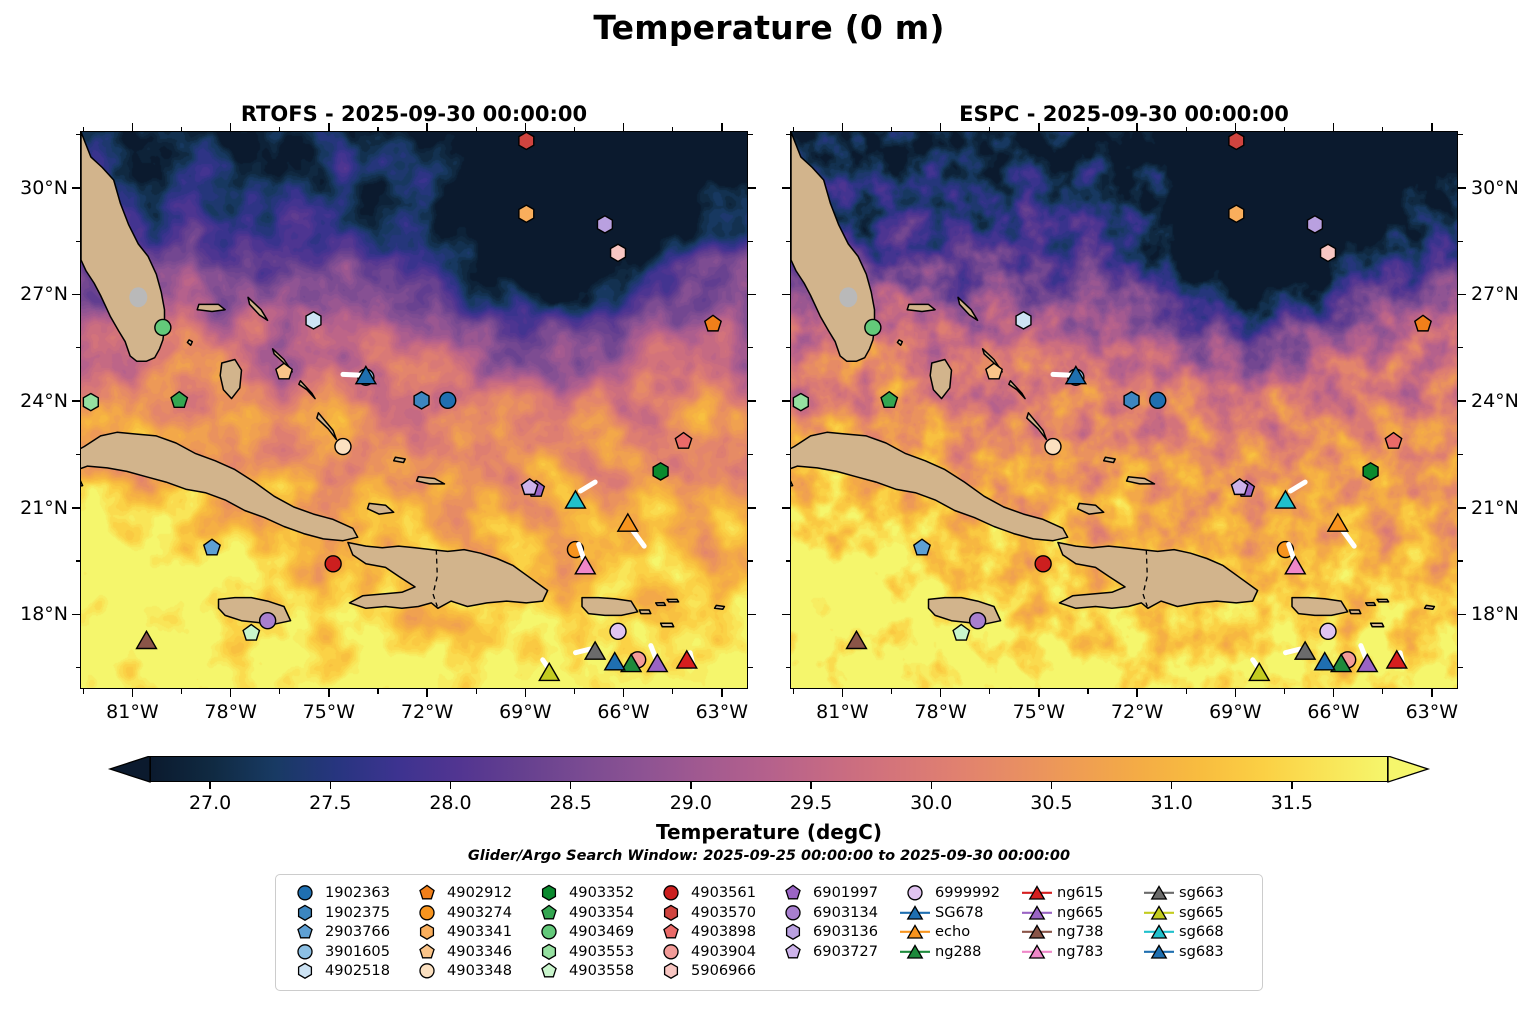 Image resolution: width=1538 pixels, height=1014 pixels. I want to click on legend-item: 4903553, so click(586, 952).